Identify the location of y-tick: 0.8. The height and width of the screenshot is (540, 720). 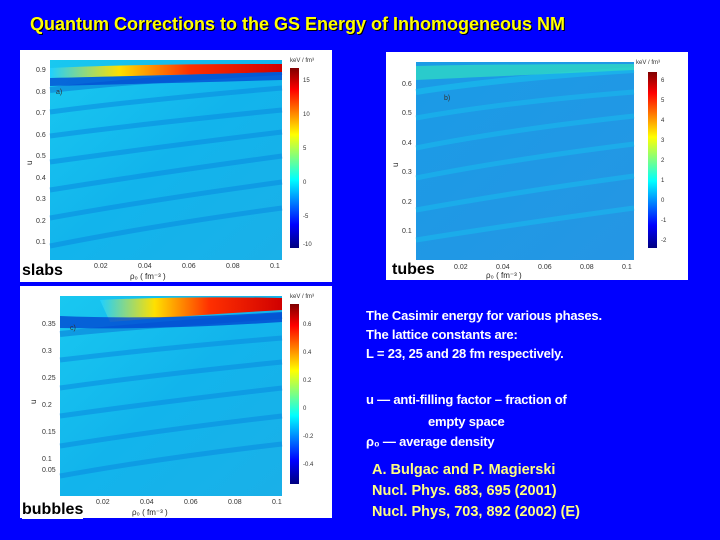
(41, 92).